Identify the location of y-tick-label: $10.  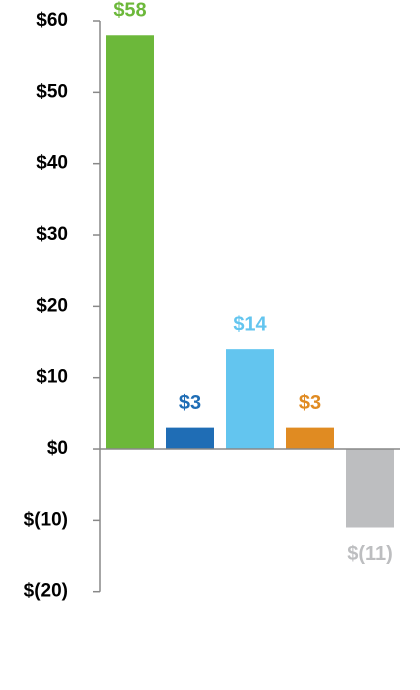
(52, 377).